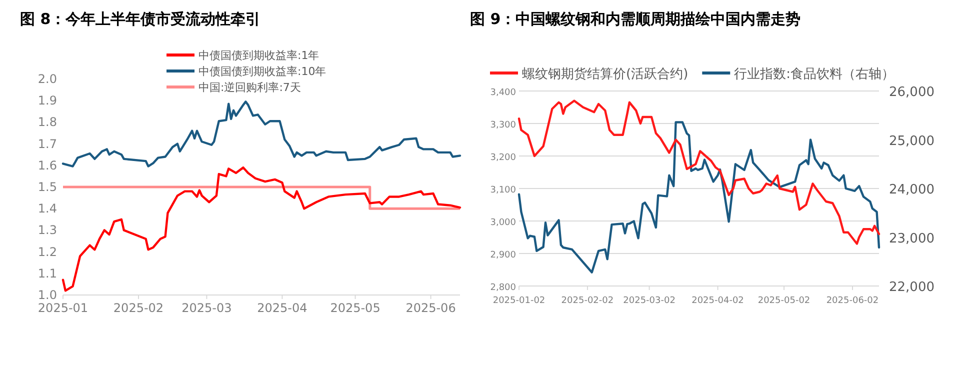 This screenshot has height=367, width=960. I want to click on y2-tick-label: 26,000, so click(911, 92).